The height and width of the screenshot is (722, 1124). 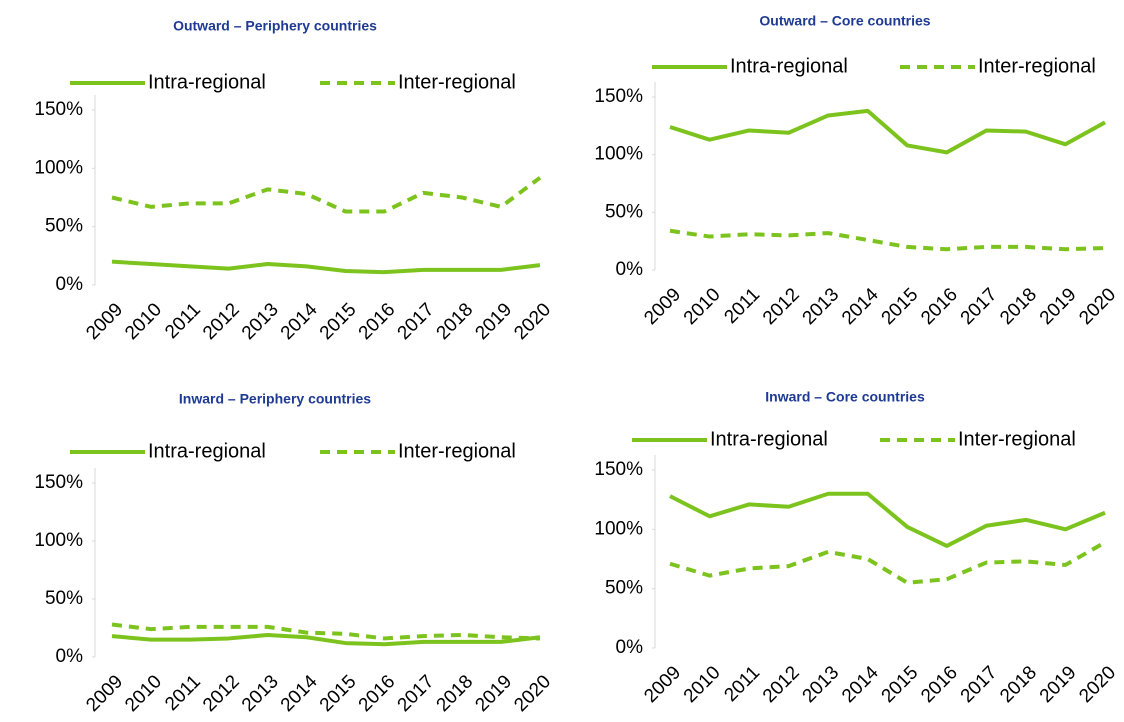 What do you see at coordinates (845, 397) in the screenshot?
I see `chart-title: Inward – Core countries` at bounding box center [845, 397].